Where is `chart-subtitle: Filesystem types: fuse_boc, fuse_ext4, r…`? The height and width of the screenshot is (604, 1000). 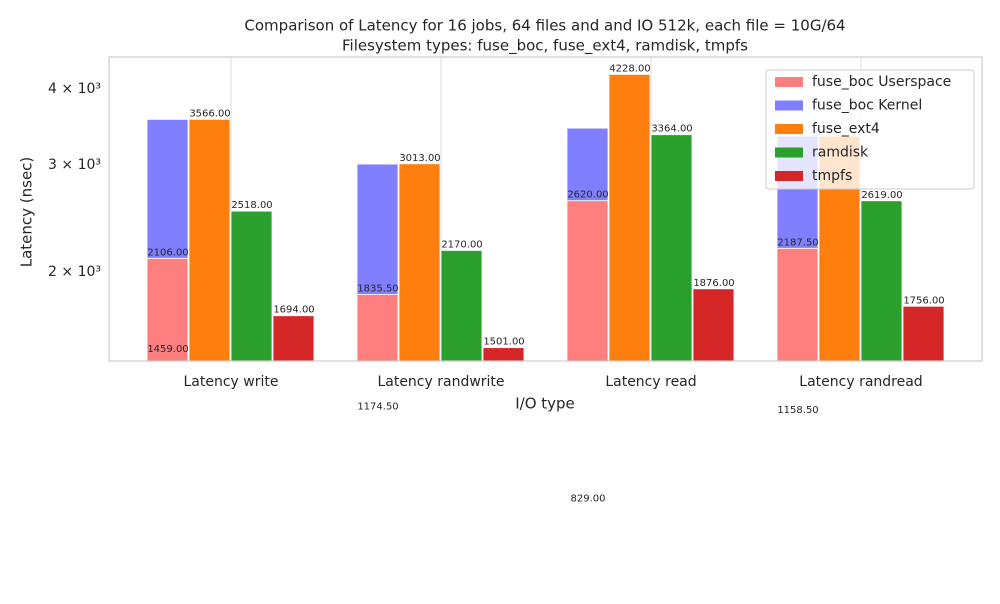
chart-subtitle: Filesystem types: fuse_boc, fuse_ext4, r… is located at coordinates (545, 46).